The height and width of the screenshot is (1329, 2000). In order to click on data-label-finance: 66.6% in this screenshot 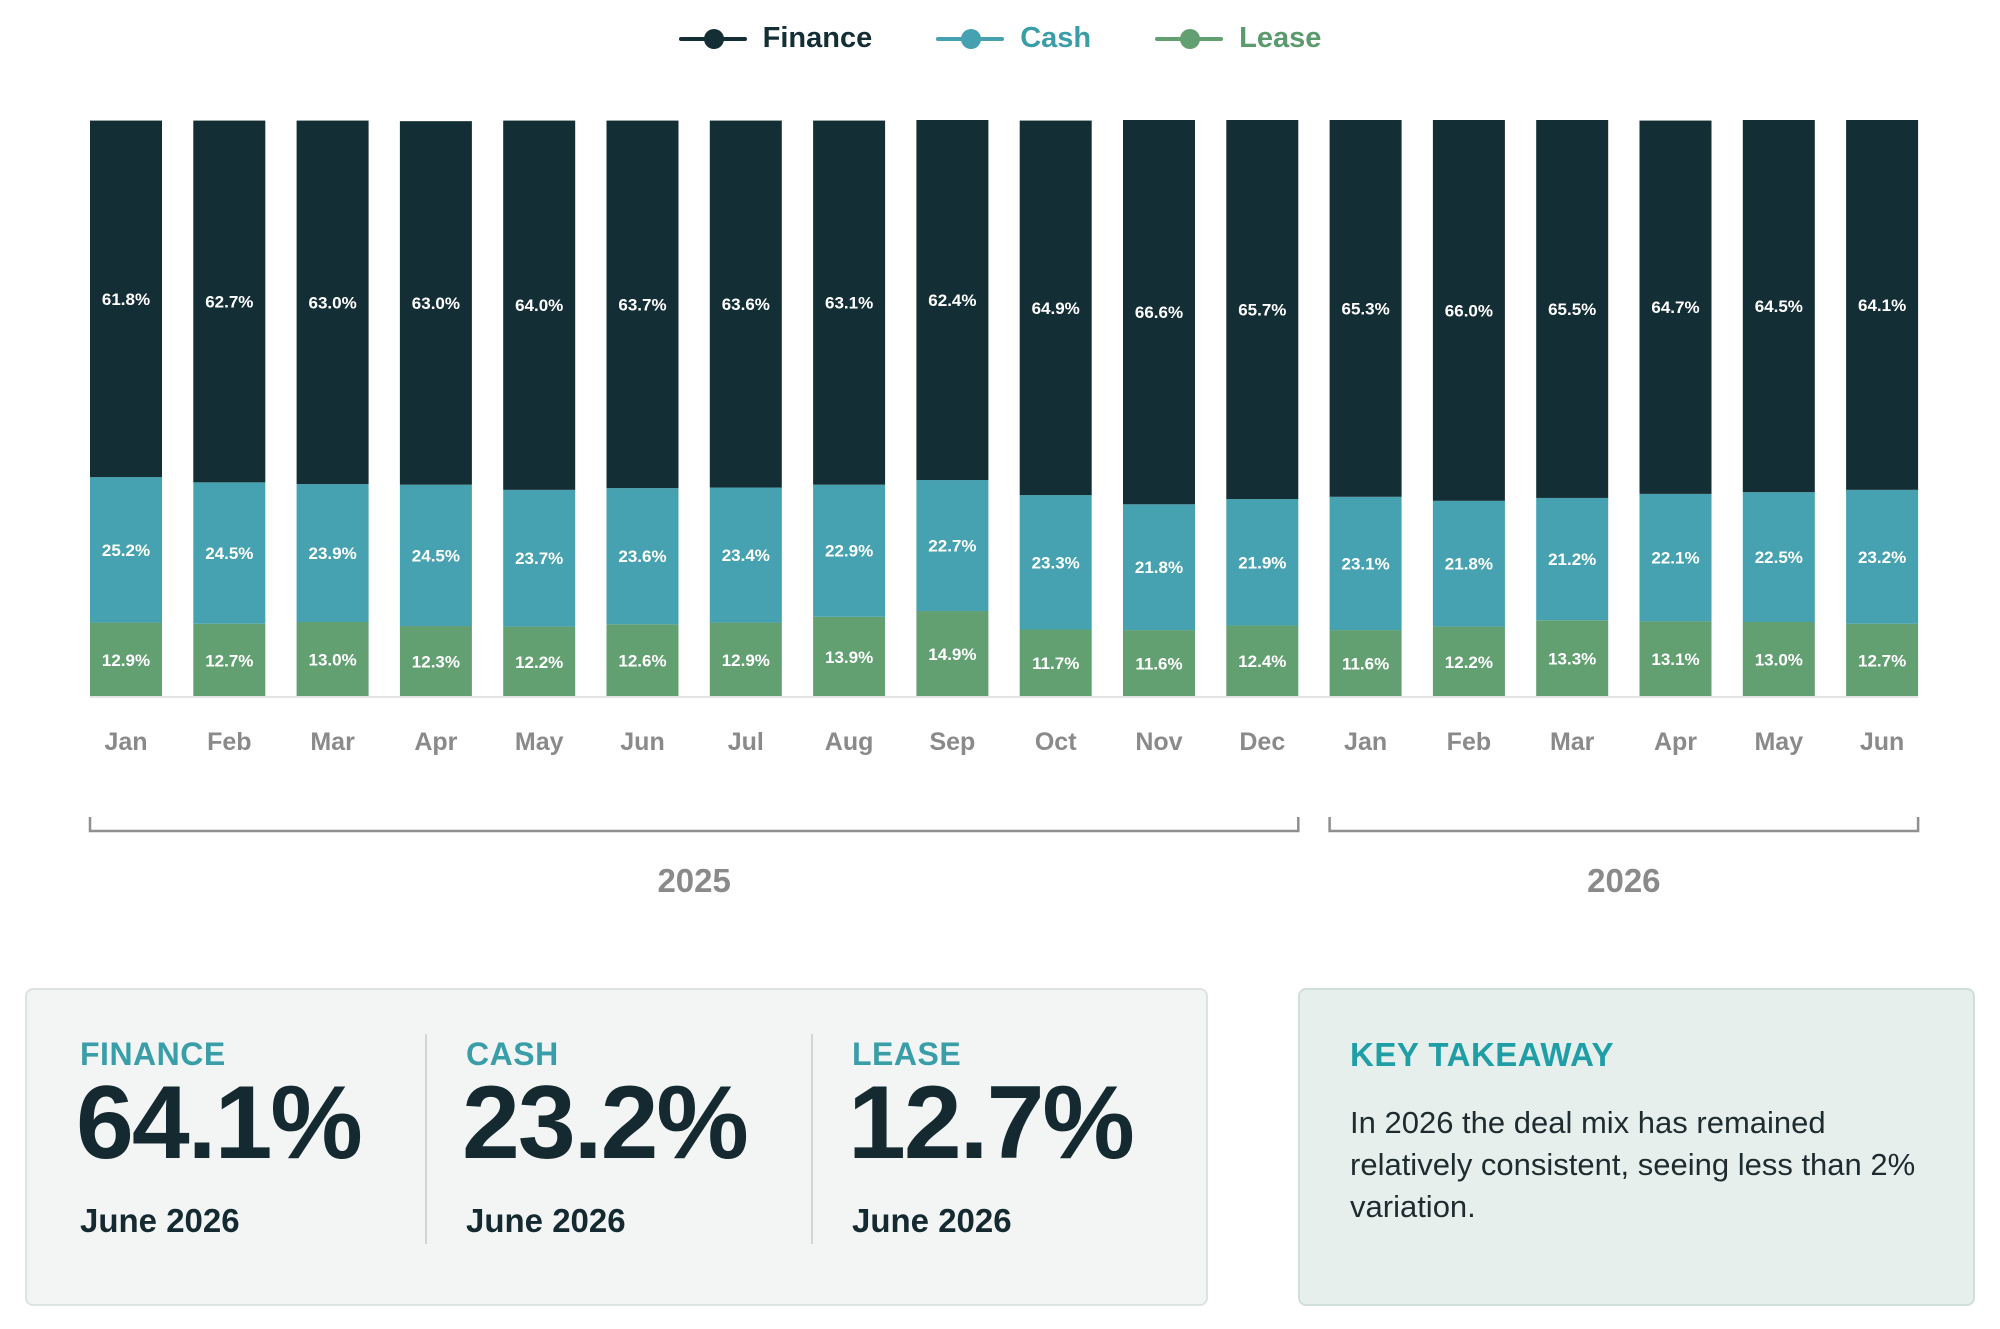, I will do `click(1159, 312)`.